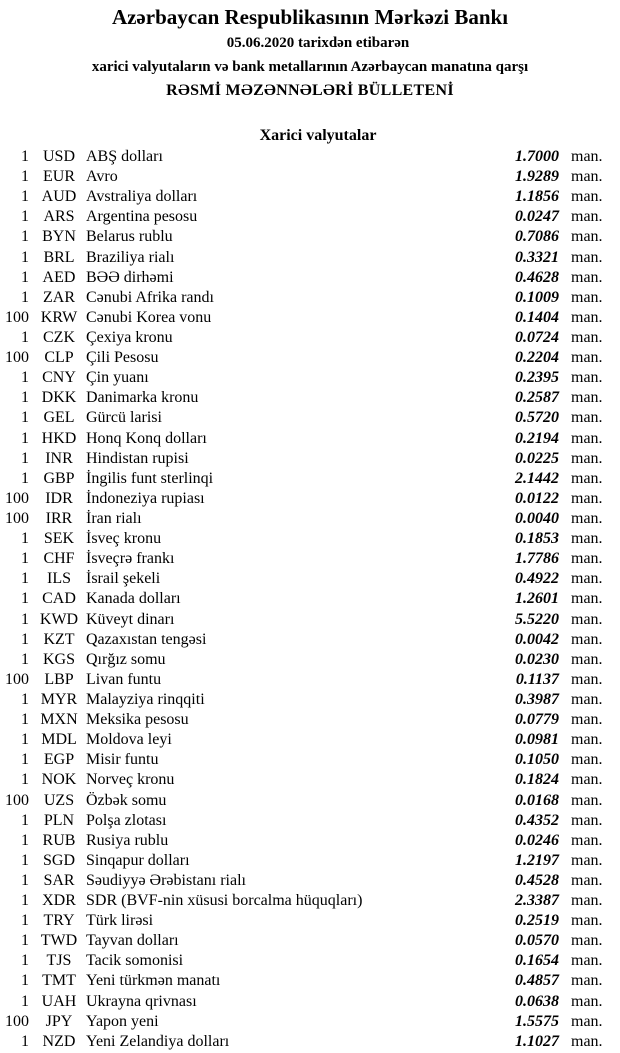 Image resolution: width=620 pixels, height=1053 pixels. Describe the element at coordinates (537, 619) in the screenshot. I see `exchange-rate: 5.5220` at that location.